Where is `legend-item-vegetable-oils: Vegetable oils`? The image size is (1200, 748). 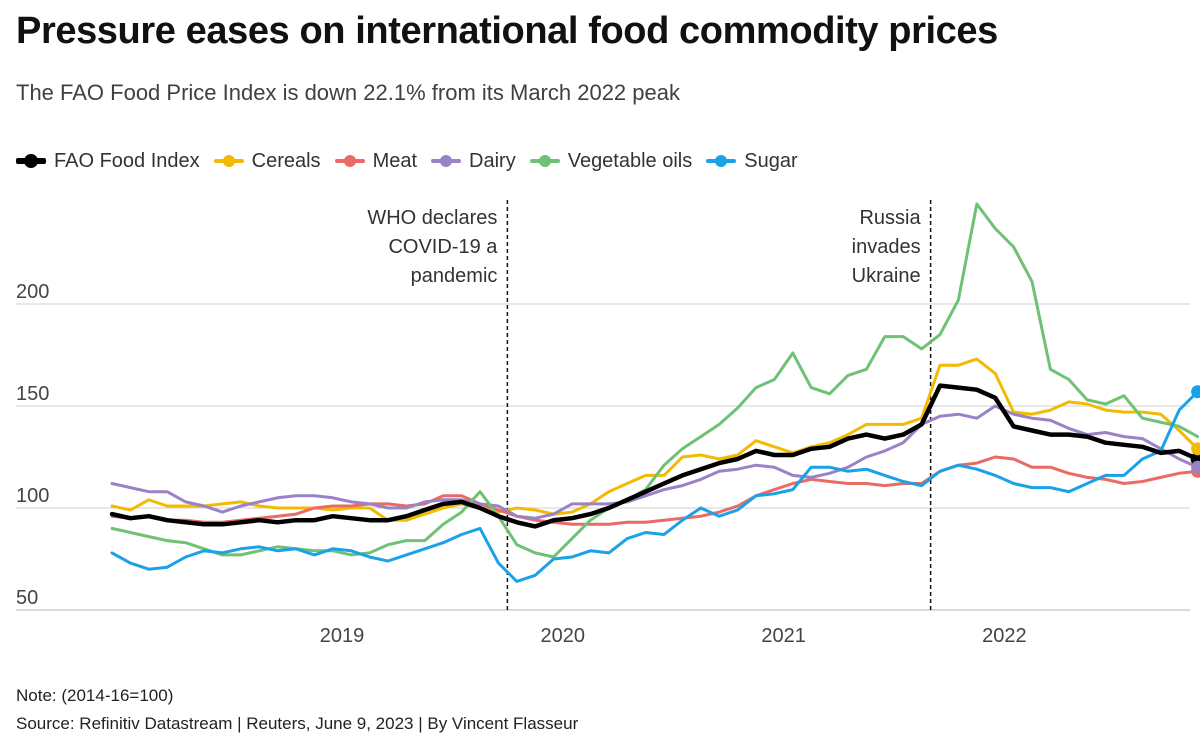
legend-item-vegetable-oils: Vegetable oils is located at coordinates (611, 161).